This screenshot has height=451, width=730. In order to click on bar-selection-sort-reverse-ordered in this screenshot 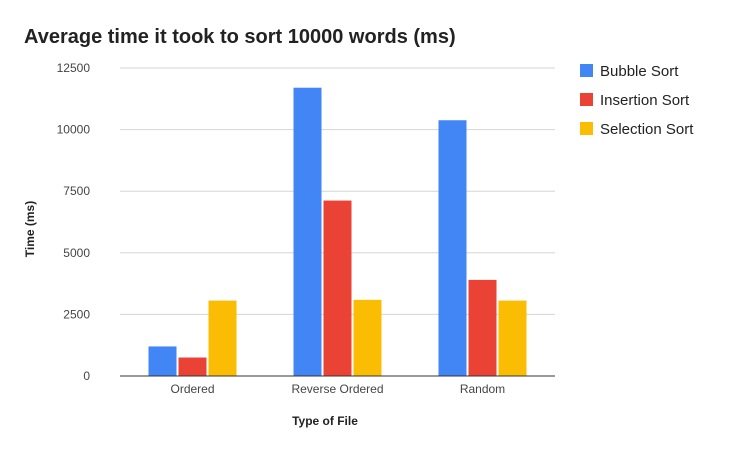, I will do `click(367, 337)`.